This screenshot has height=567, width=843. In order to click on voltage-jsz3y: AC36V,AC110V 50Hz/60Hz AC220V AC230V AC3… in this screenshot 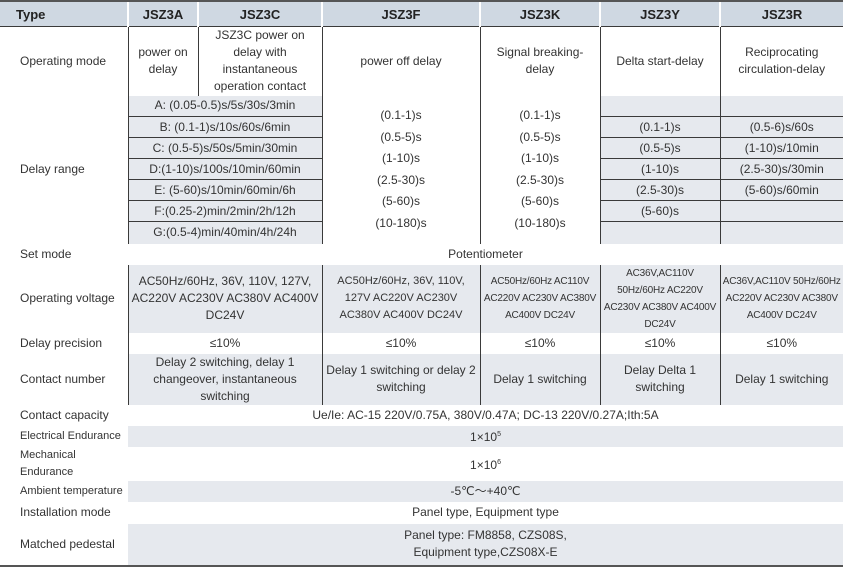, I will do `click(659, 298)`.